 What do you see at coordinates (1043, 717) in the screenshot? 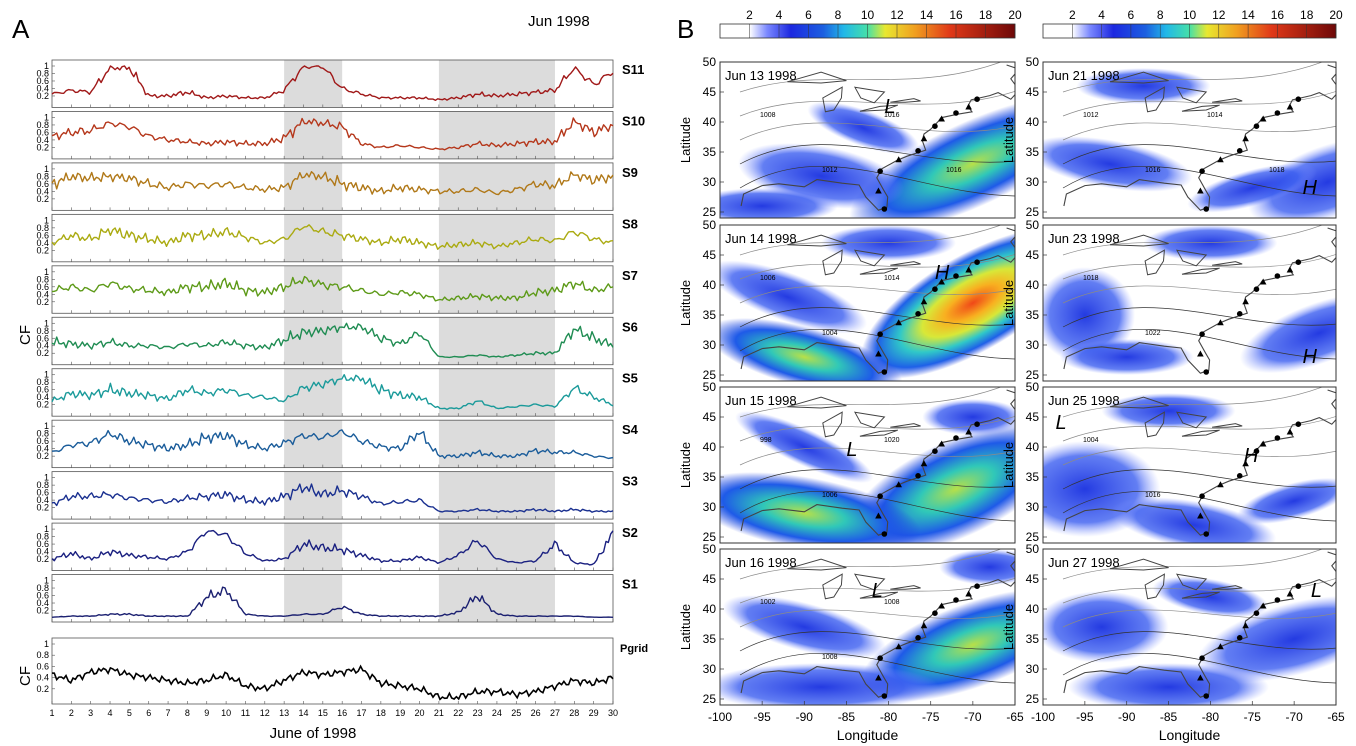
I see `x-tick-label: -100` at bounding box center [1043, 717].